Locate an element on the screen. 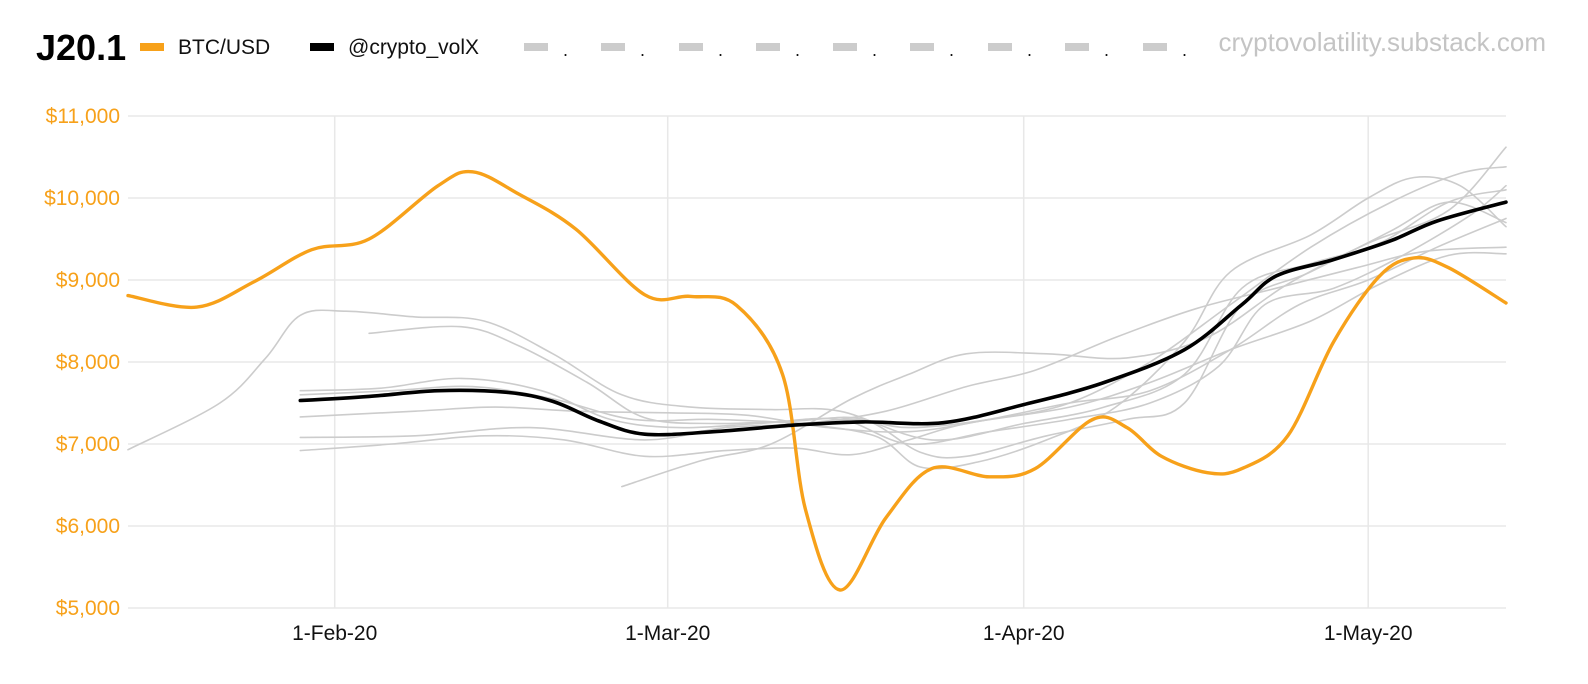 Image resolution: width=1588 pixels, height=684 pixels. x-axis: 1-Feb-20 1-Mar-20 1-Apr-20 1-May-20 is located at coordinates (852, 633).